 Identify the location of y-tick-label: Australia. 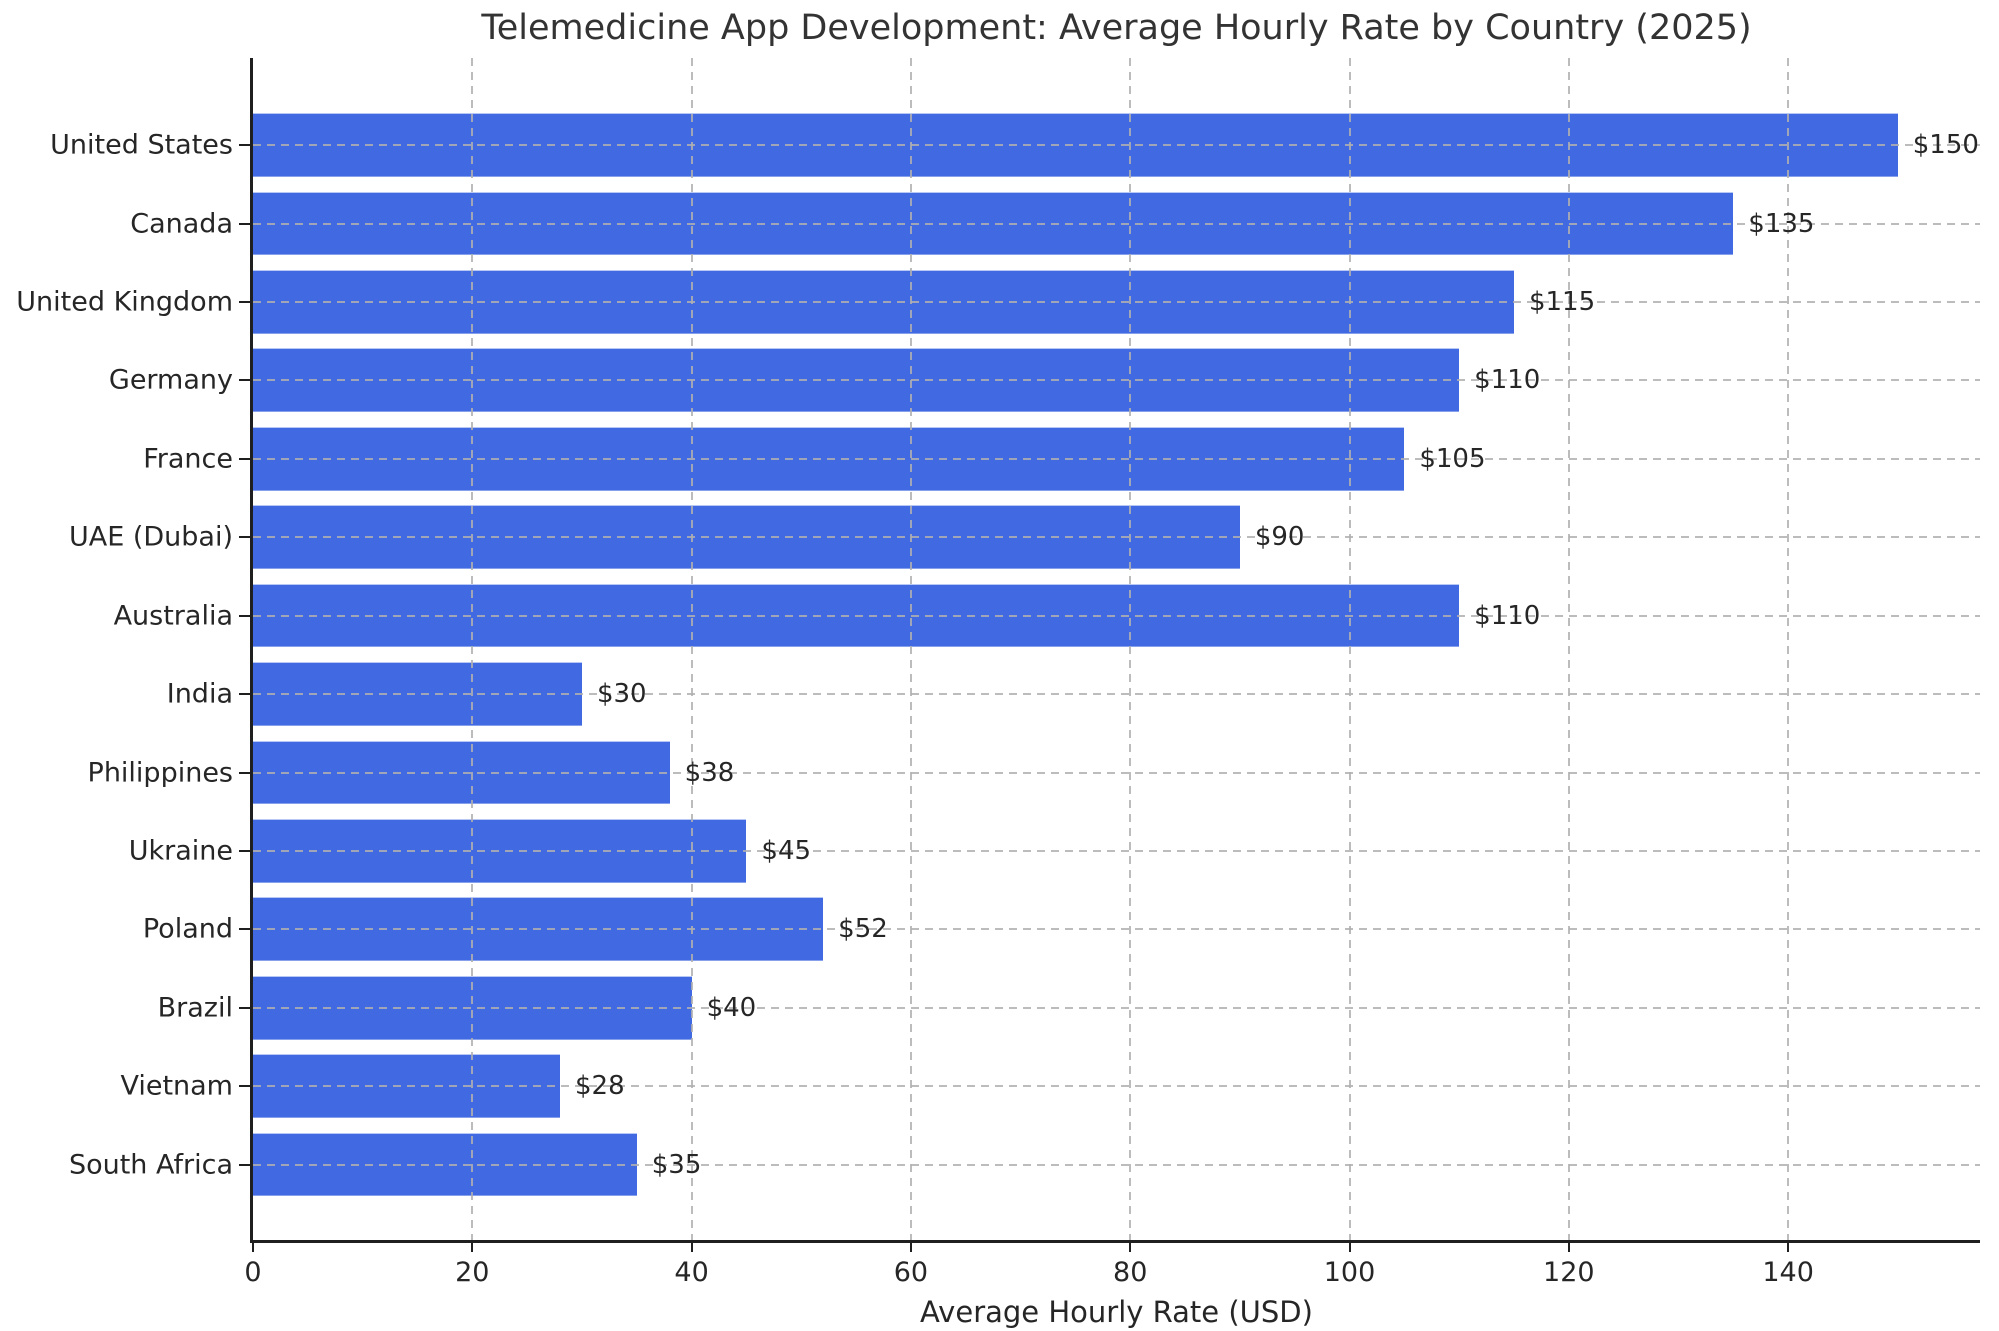
(173, 616).